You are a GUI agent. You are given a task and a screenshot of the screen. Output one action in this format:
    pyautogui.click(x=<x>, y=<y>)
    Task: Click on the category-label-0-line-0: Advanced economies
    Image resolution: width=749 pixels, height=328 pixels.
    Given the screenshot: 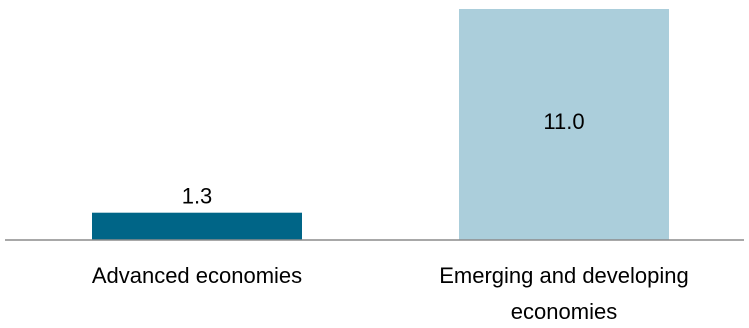 What is the action you would take?
    pyautogui.click(x=197, y=275)
    